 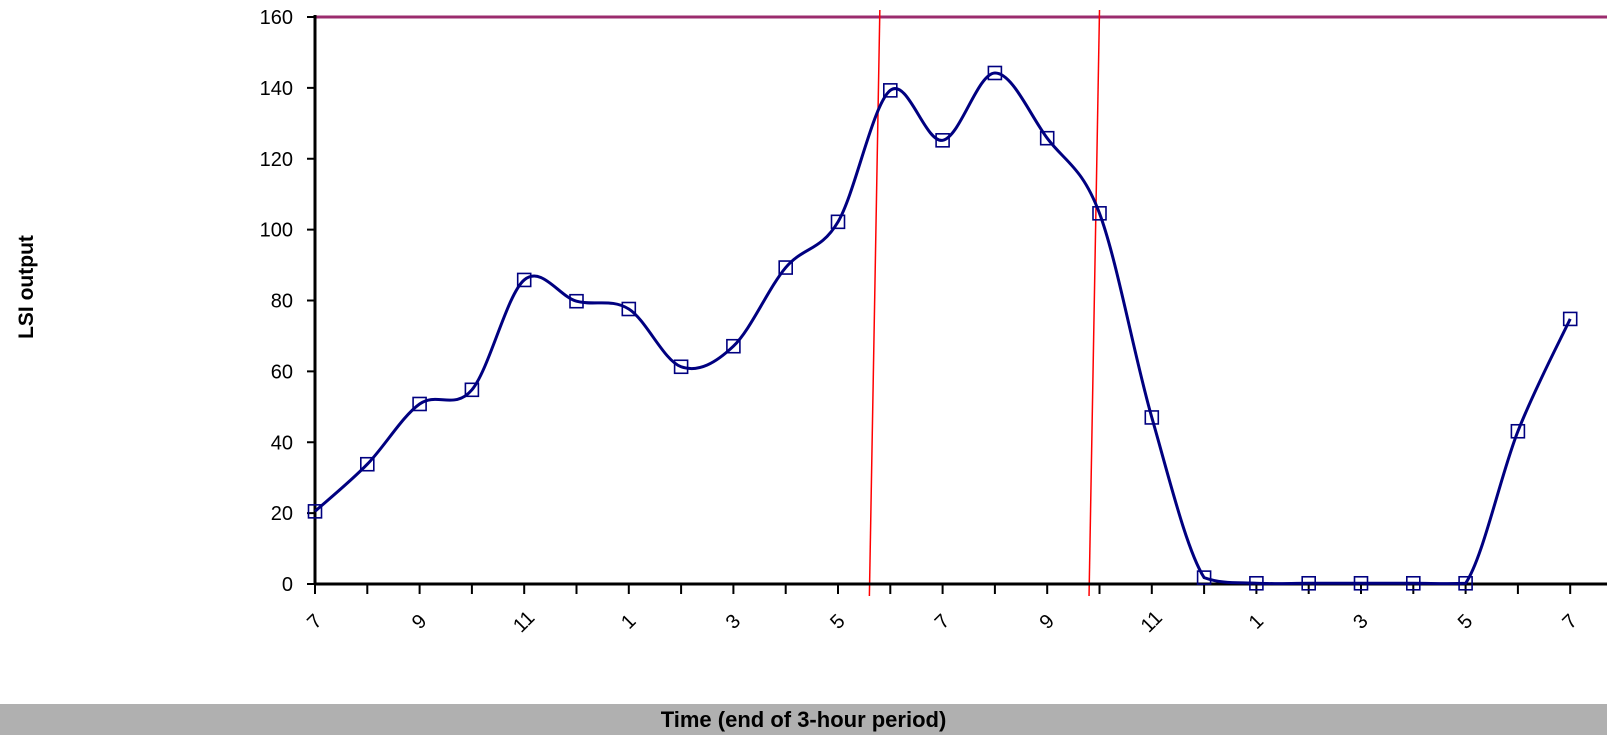 What do you see at coordinates (276, 160) in the screenshot?
I see `y-tick-label: 120` at bounding box center [276, 160].